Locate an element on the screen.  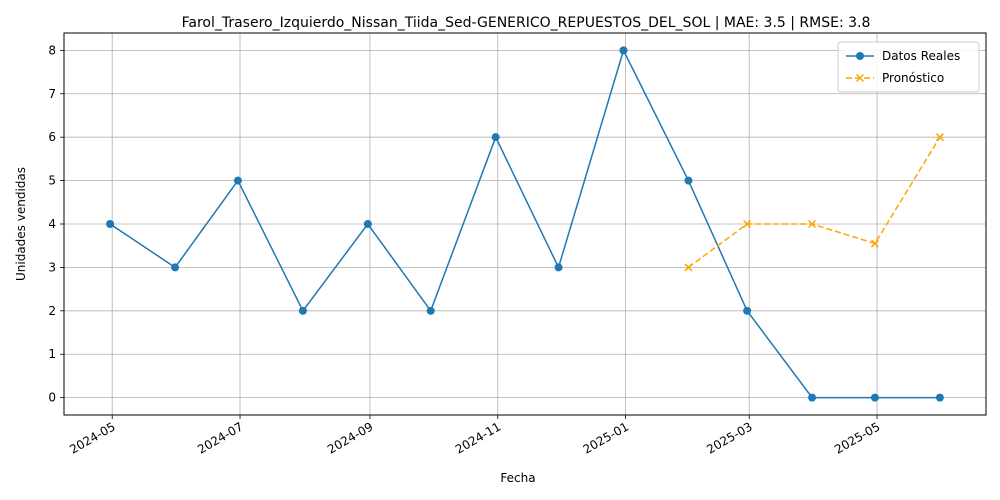
x-tick-label: 2025-05 is located at coordinates (857, 437).